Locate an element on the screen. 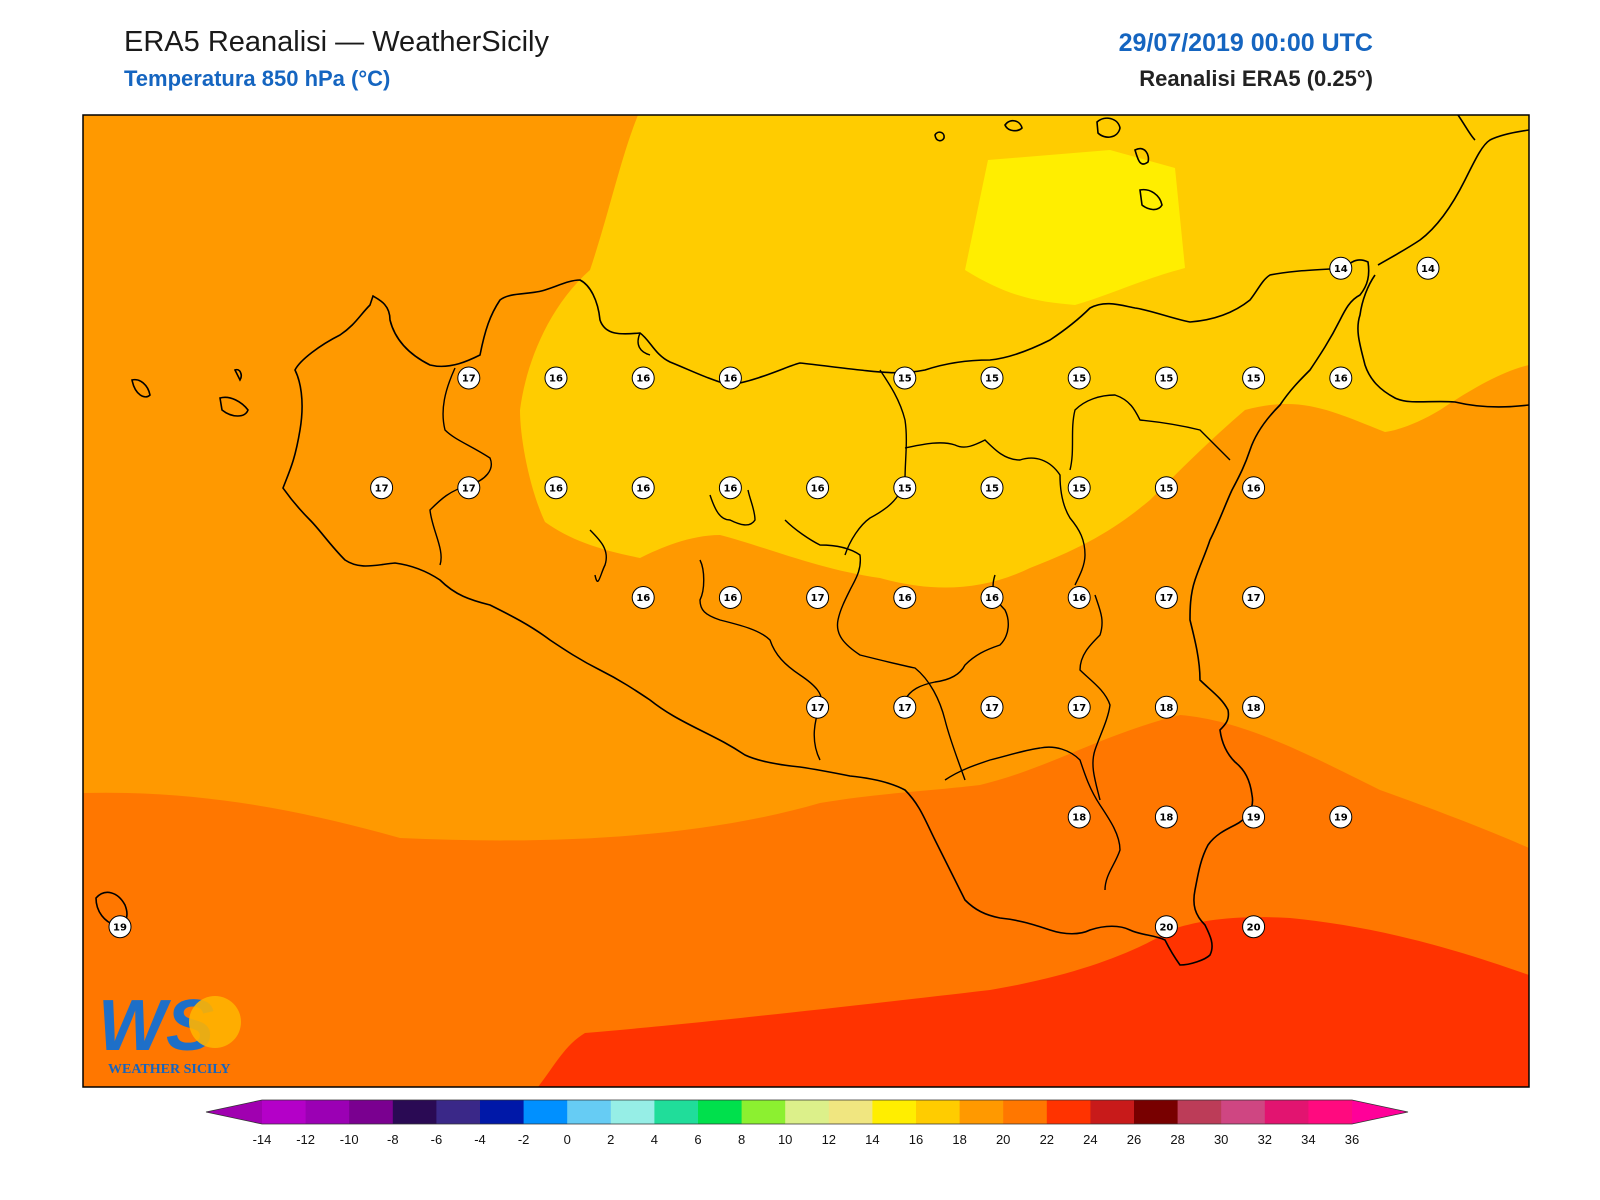 This screenshot has width=1600, height=1200. colorbar-tick-label: 10 is located at coordinates (785, 1139).